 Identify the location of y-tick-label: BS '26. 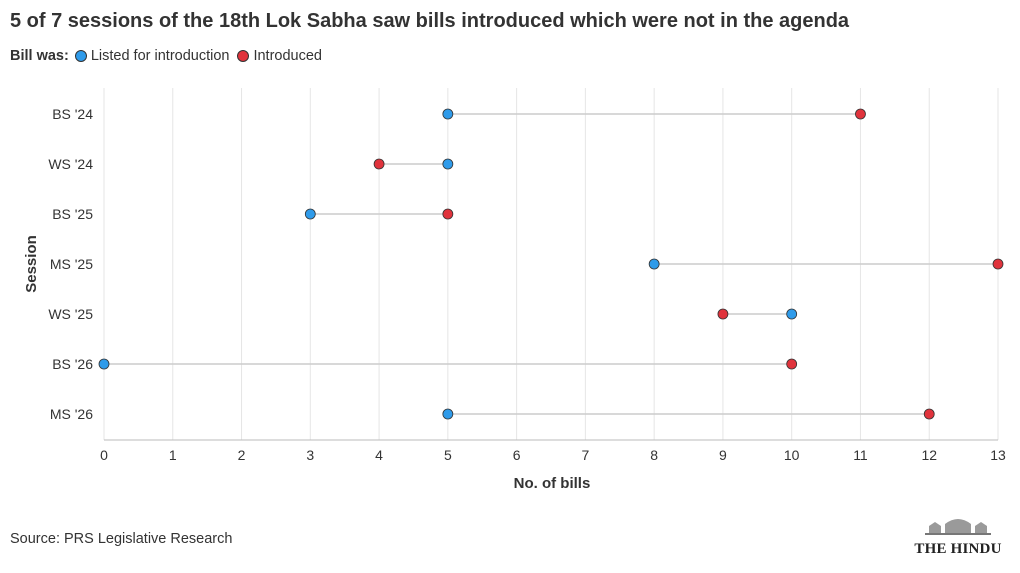
(72, 364).